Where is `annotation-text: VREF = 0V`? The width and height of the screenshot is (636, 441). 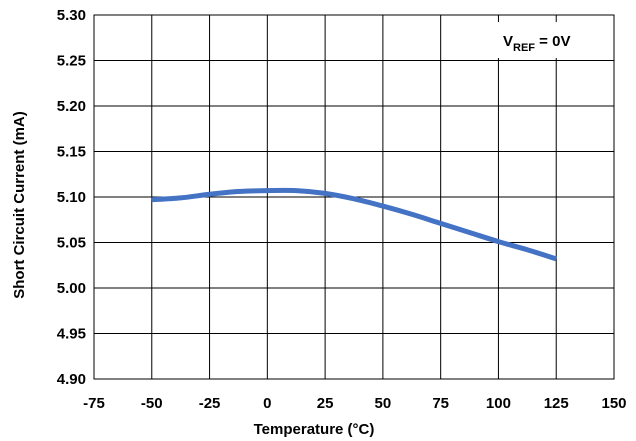
annotation-text: VREF = 0V is located at coordinates (536, 43).